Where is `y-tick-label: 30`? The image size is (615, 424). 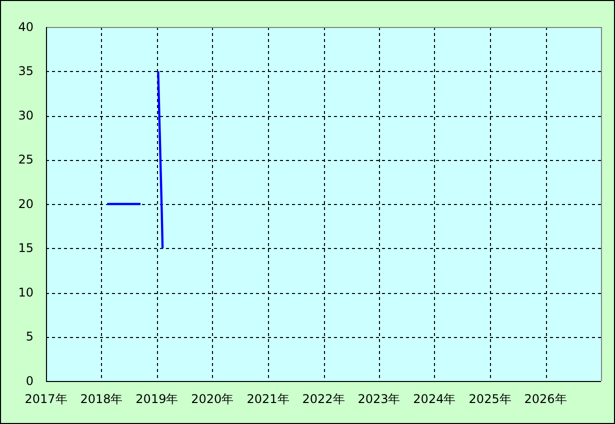 y-tick-label: 30 is located at coordinates (26, 115).